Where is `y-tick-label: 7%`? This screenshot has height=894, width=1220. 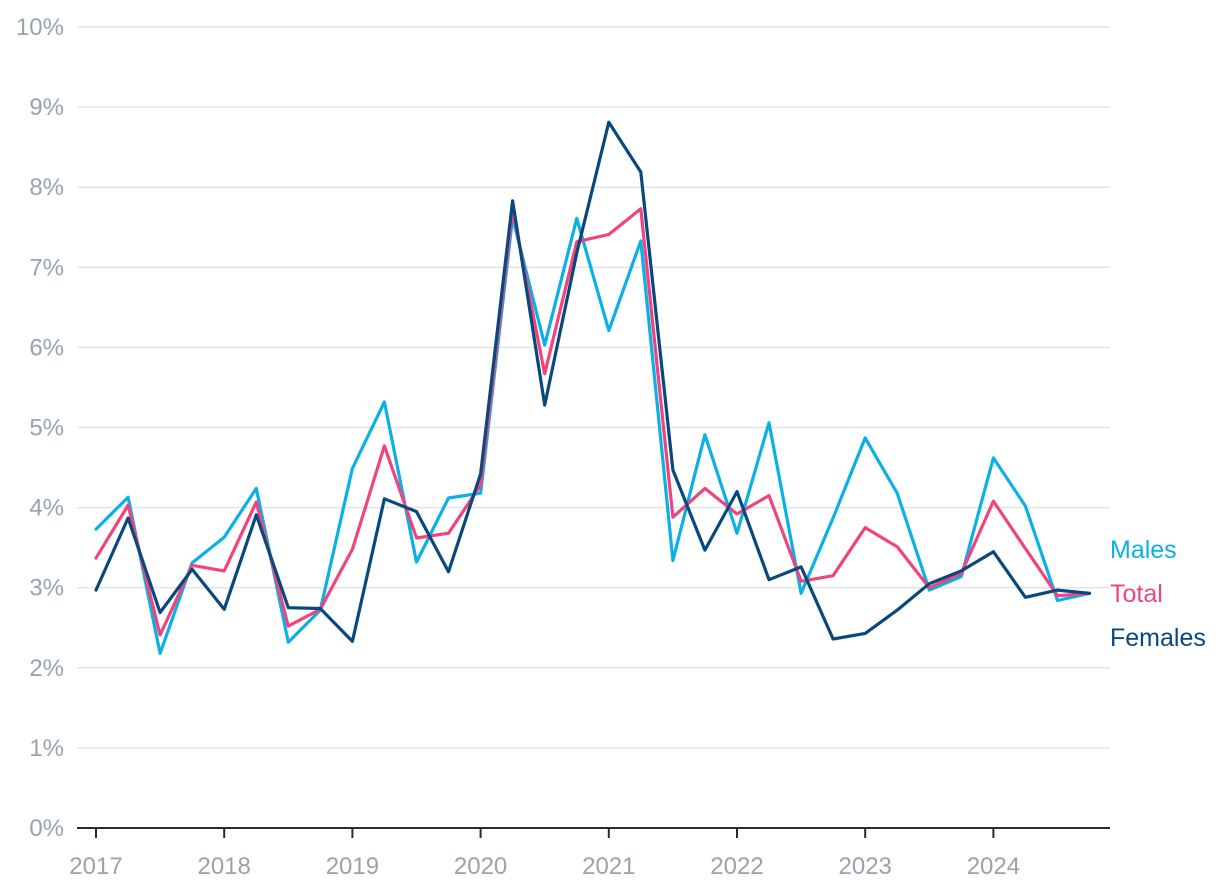
y-tick-label: 7% is located at coordinates (46, 267).